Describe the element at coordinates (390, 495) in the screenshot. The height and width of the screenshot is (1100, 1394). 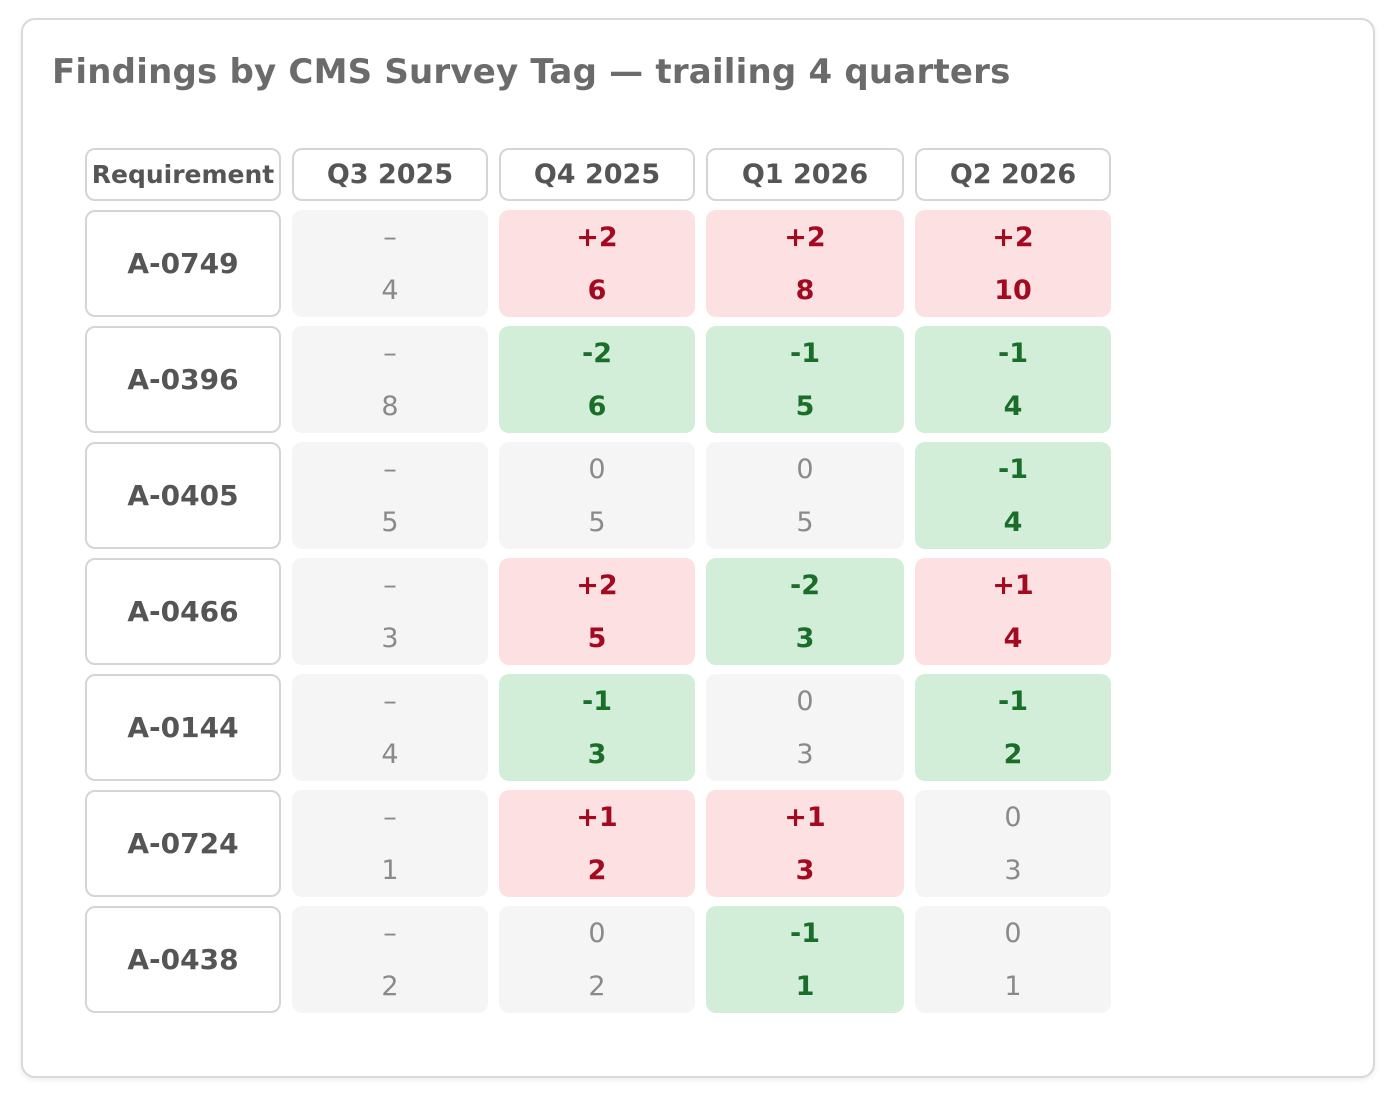
I see `table-cell: –5` at that location.